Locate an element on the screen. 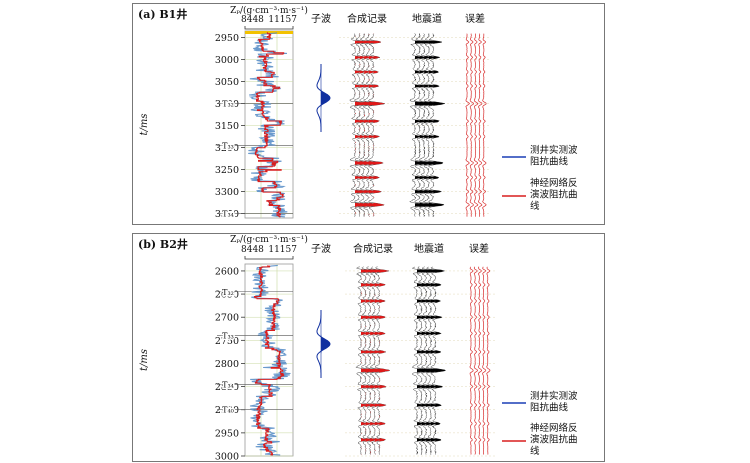 The image size is (750, 463). y-tick-label: 2800 is located at coordinates (227, 364).